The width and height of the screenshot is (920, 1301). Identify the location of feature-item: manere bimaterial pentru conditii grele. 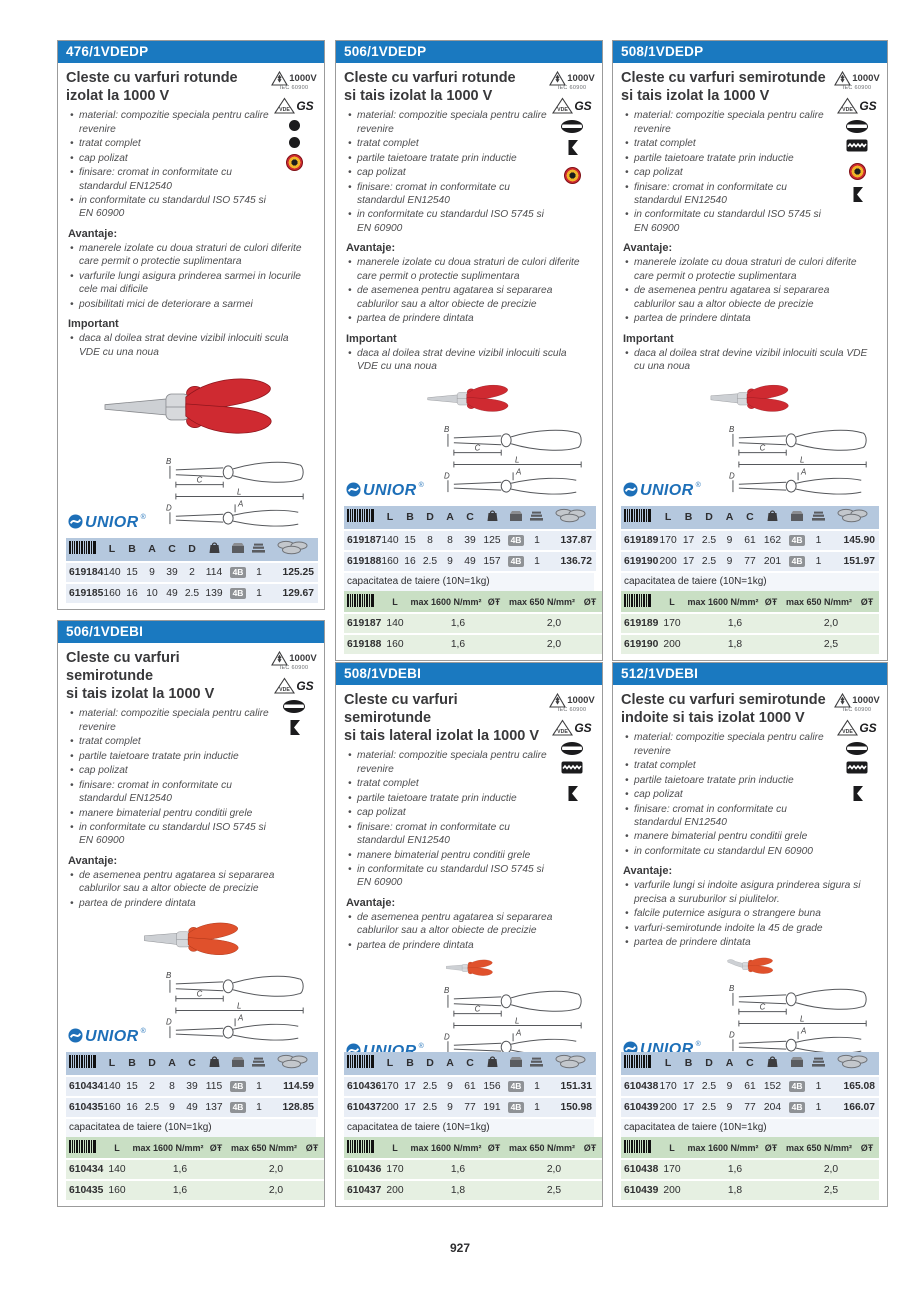
(448, 856).